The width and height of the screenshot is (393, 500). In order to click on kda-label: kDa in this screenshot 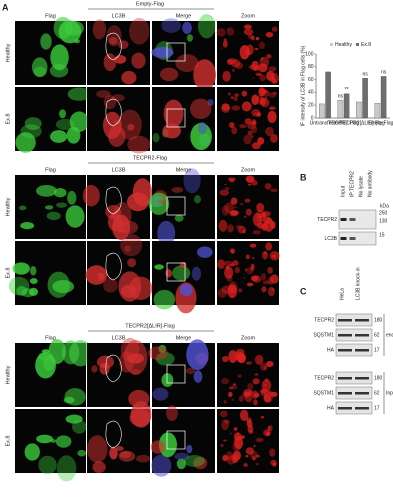, I will do `click(384, 206)`.